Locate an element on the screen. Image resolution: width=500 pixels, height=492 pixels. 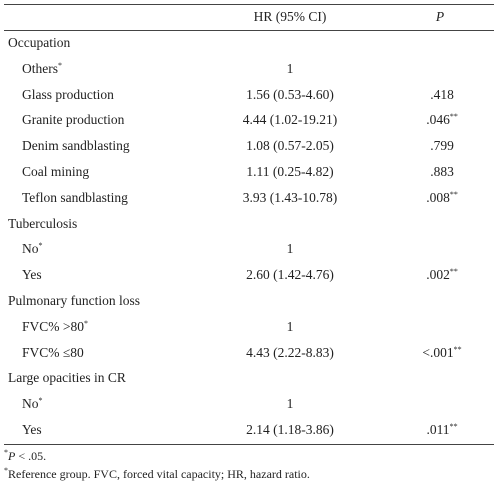
p-value-text: .883 is located at coordinates (442, 171).